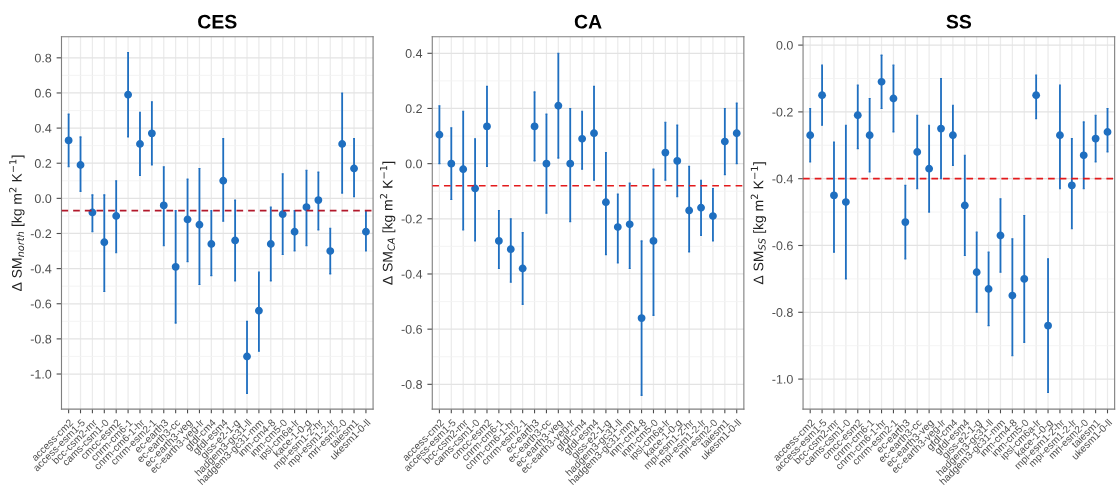  What do you see at coordinates (758, 223) in the screenshot?
I see `y-axis-title: Δ SM$_{SS}$ [kg m$^{2}$ K$^{−1}$]` at bounding box center [758, 223].